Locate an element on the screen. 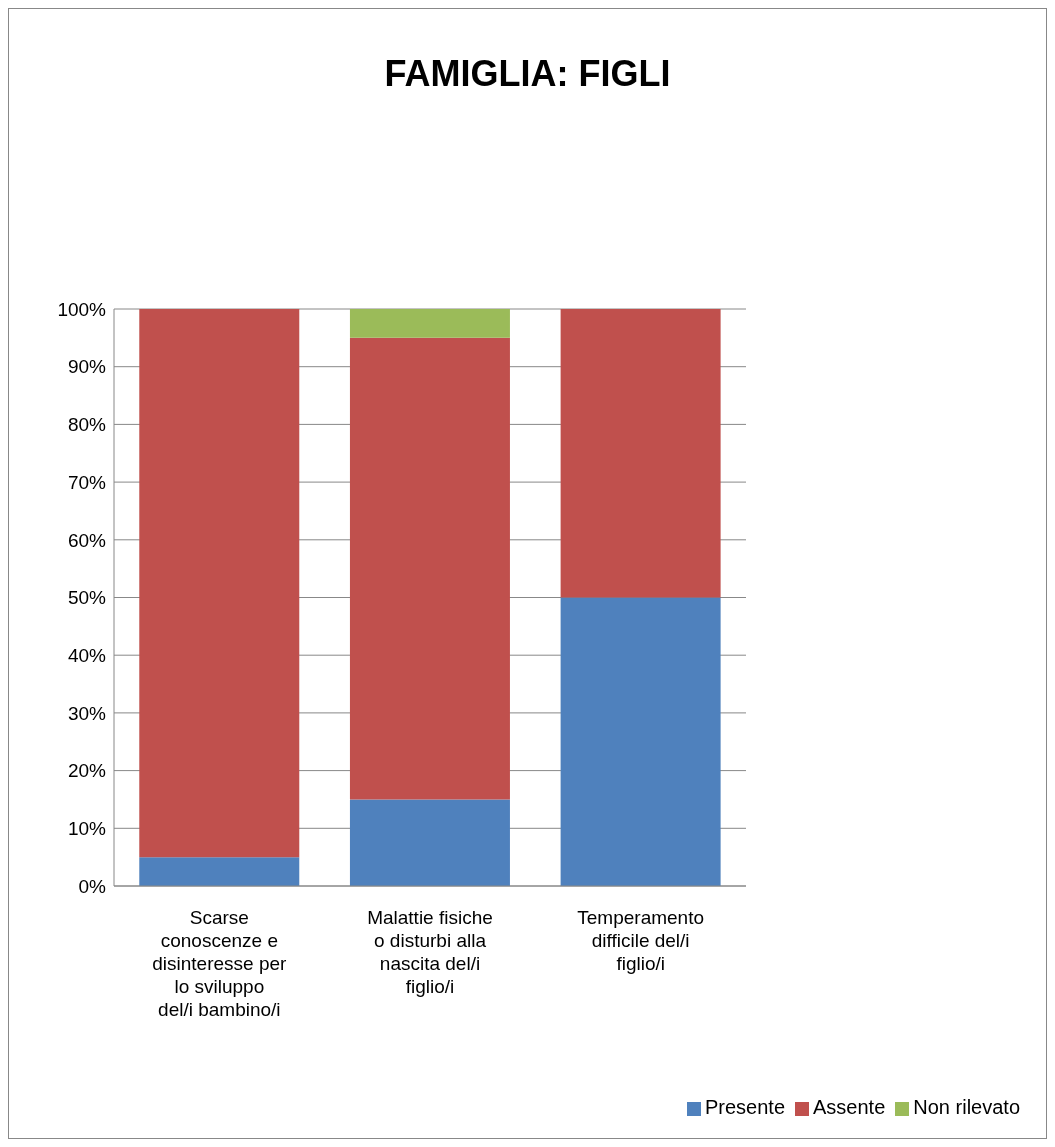  y-tick-label: 20% is located at coordinates (87, 771).